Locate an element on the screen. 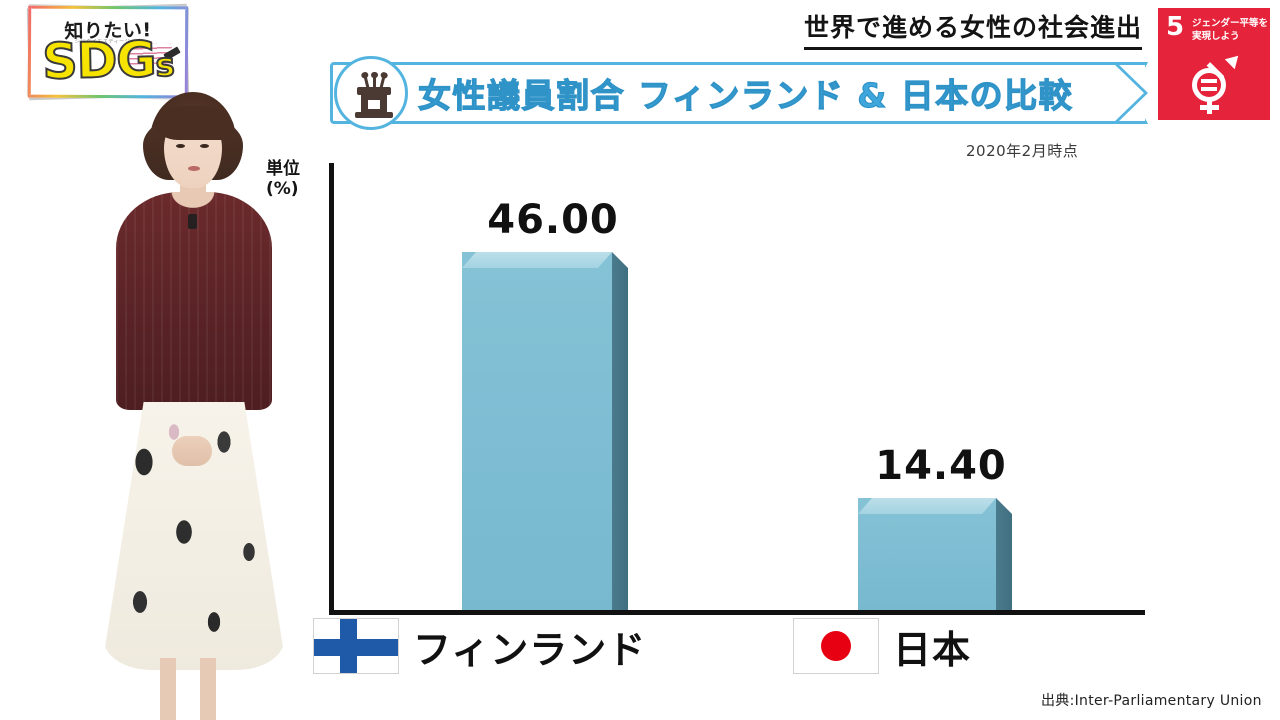 The width and height of the screenshot is (1280, 720). podium-panel is located at coordinates (374, 104).